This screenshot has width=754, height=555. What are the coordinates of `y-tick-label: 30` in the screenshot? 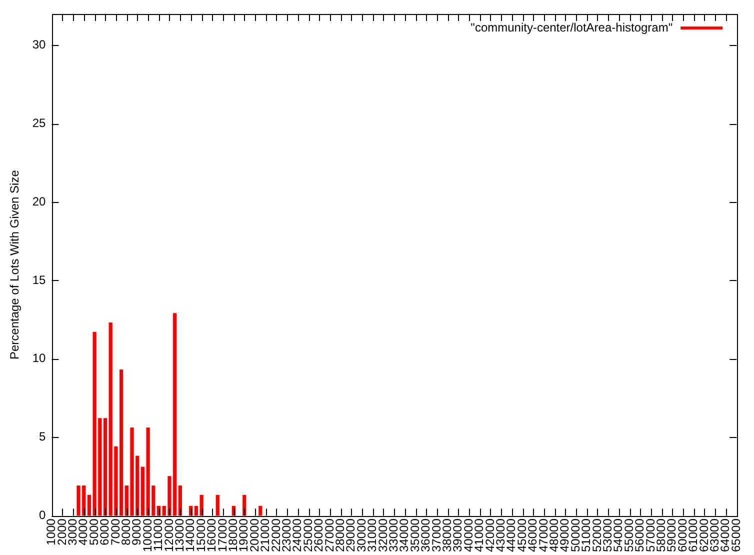 It's located at (39, 45).